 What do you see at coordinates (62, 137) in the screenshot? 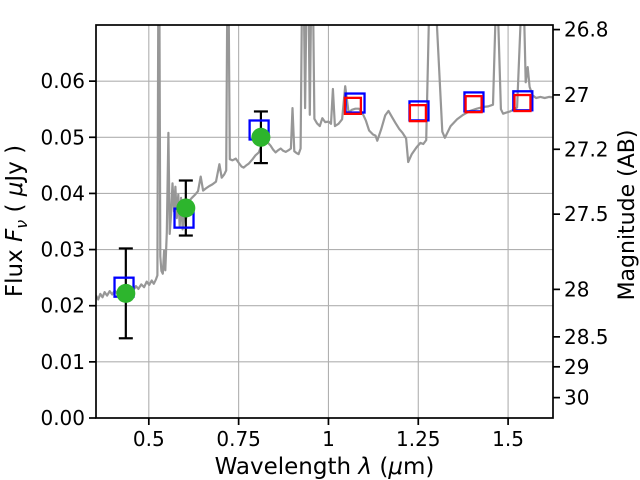
I see `y-tick-flux-label: 0.05` at bounding box center [62, 137].